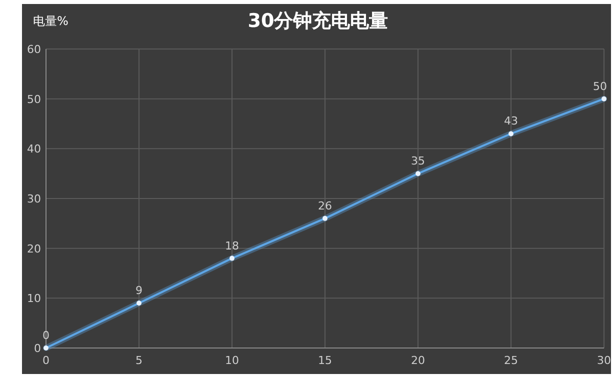 This screenshot has width=615, height=380. Describe the element at coordinates (50, 21) in the screenshot. I see `y-axis-title: 电量%` at that location.